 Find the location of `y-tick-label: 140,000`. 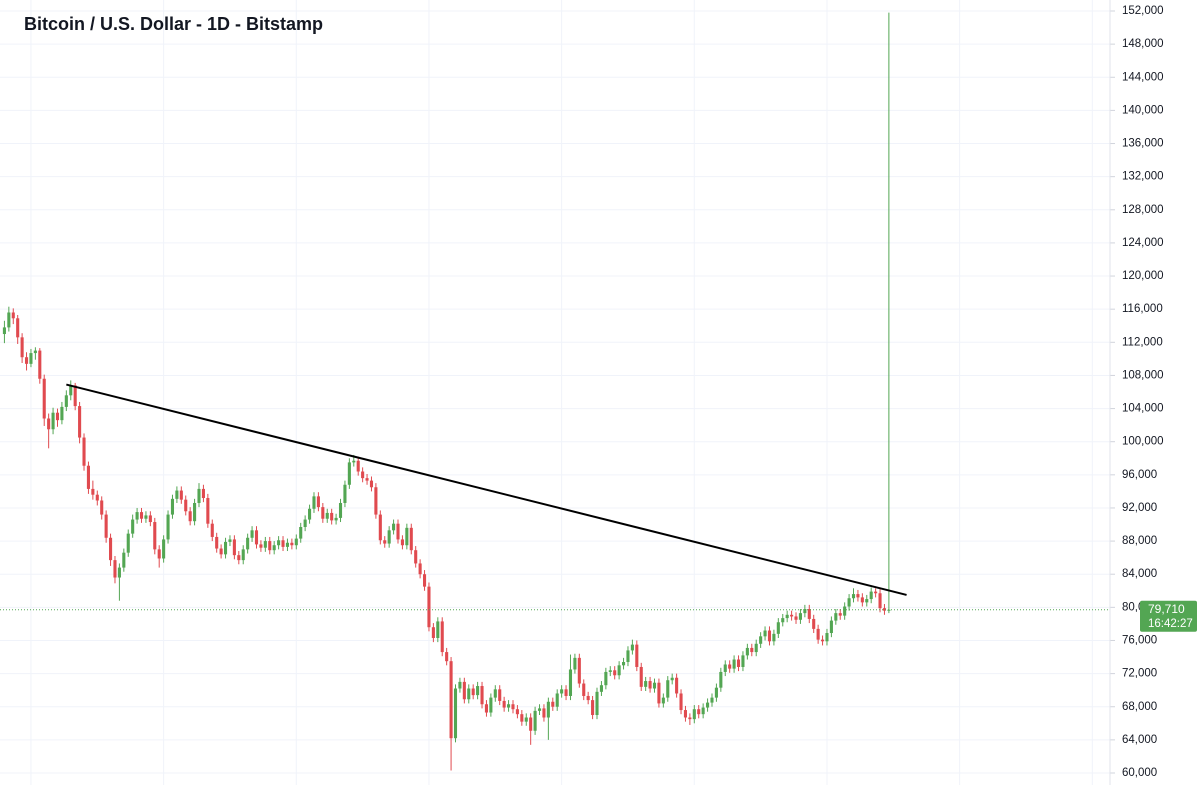

y-tick-label: 140,000 is located at coordinates (1143, 110).